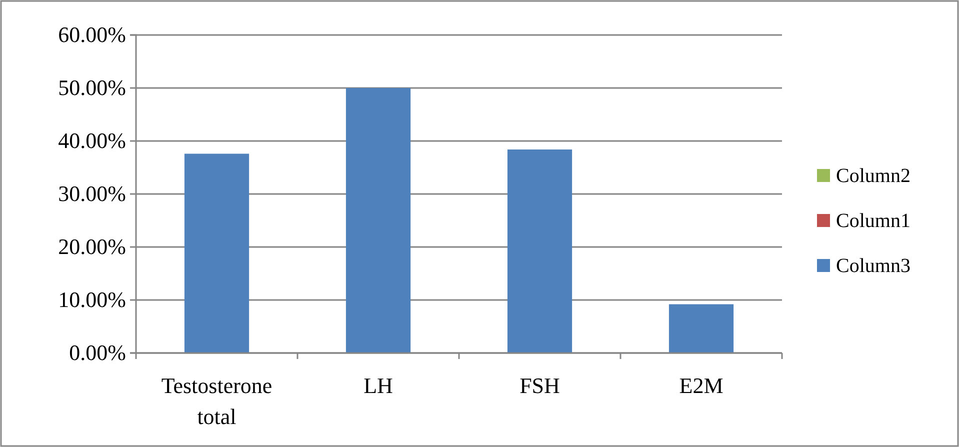 The image size is (959, 447). I want to click on legend-label: Column1, so click(873, 221).